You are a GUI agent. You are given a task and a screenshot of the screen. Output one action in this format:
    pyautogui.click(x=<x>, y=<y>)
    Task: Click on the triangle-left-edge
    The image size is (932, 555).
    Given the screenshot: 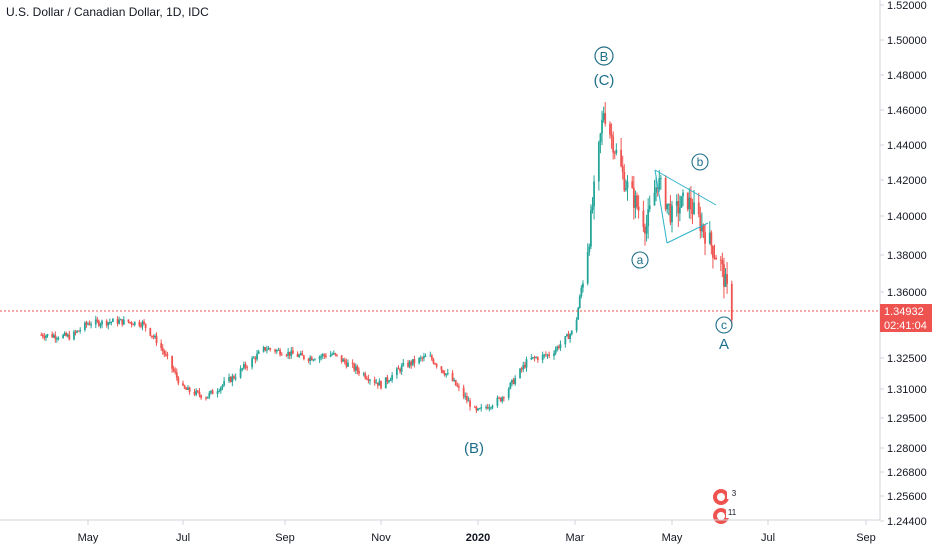 What is the action you would take?
    pyautogui.click(x=661, y=206)
    